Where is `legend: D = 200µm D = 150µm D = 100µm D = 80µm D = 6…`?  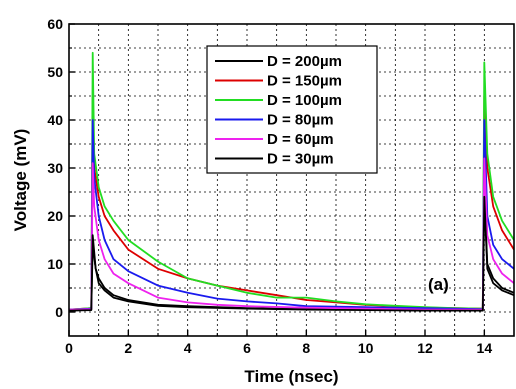
legend: D = 200µm D = 150µm D = 100µm D = 80µm D = 6… is located at coordinates (292, 109).